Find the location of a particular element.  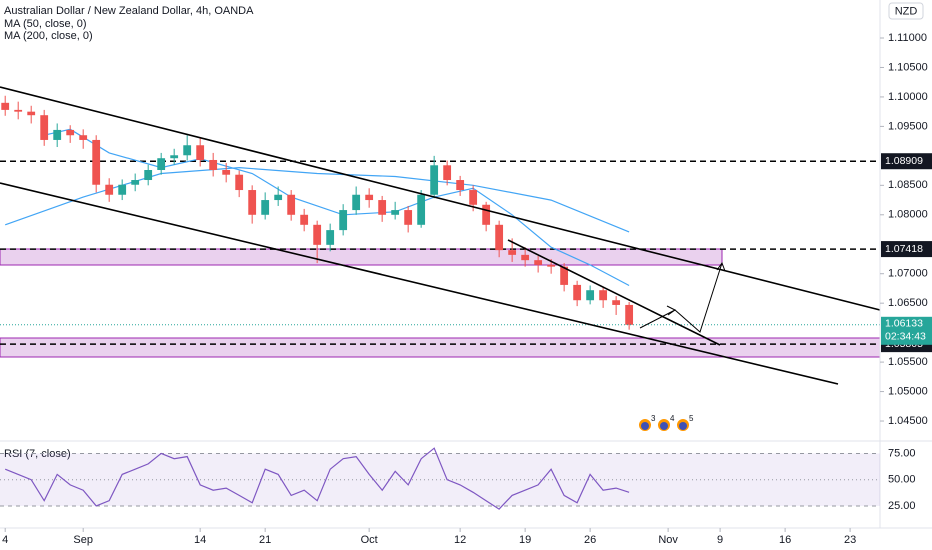

currency-label: NZD is located at coordinates (906, 11).